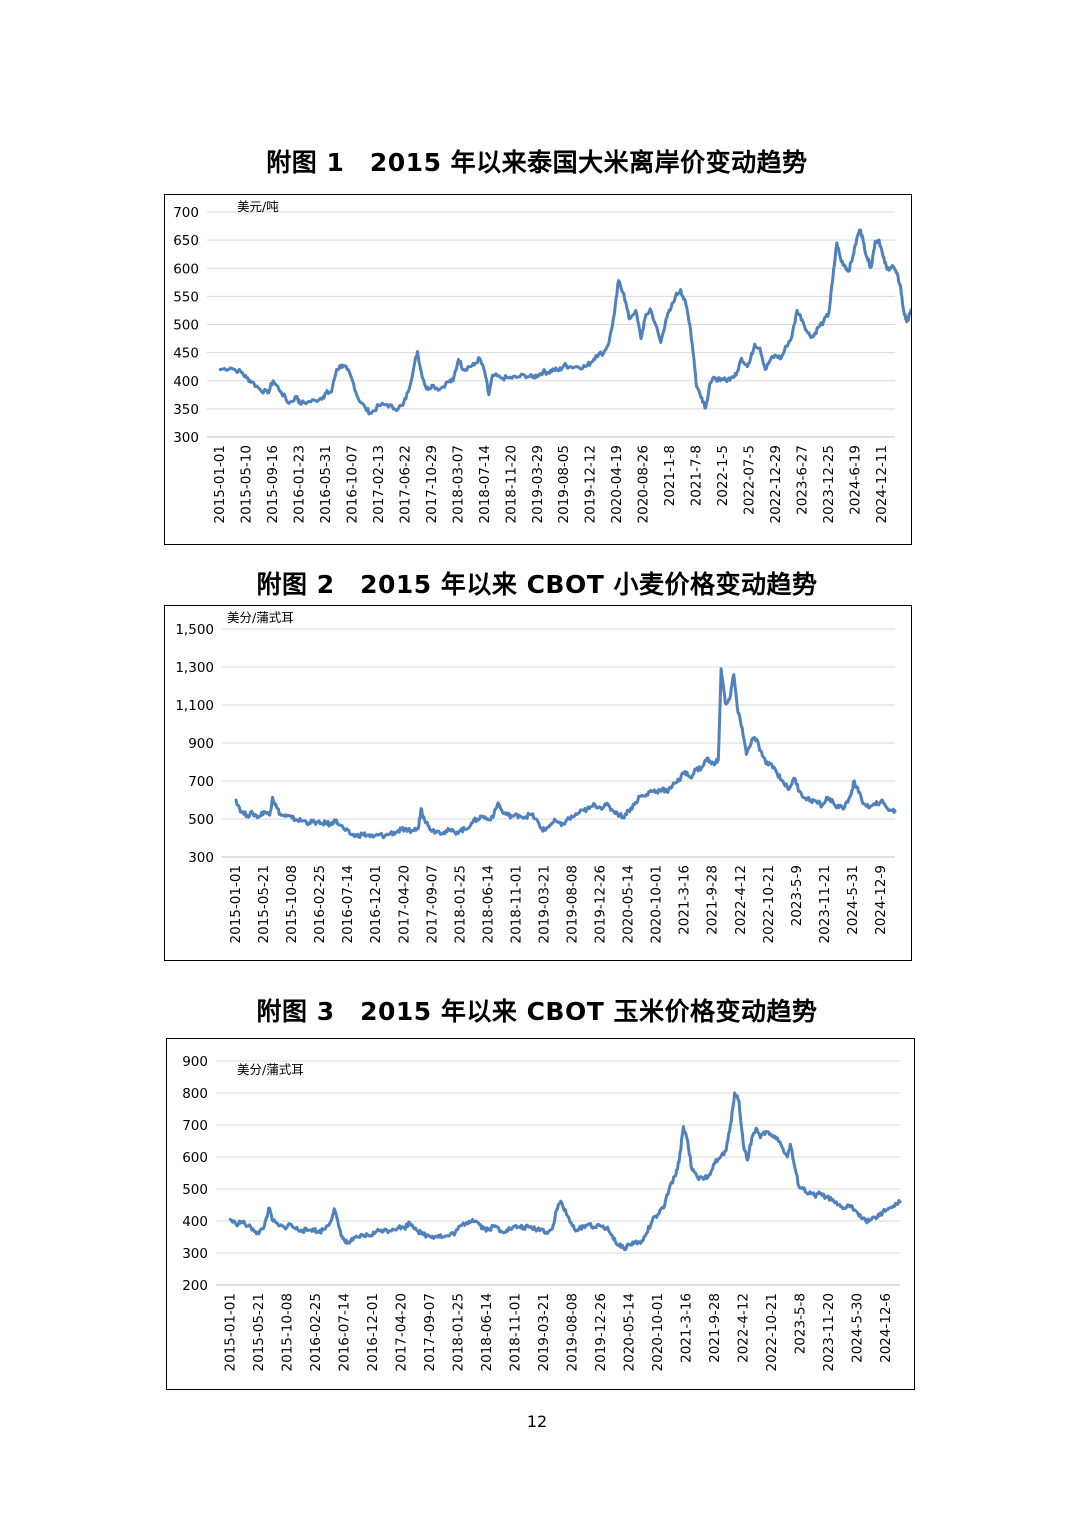 The height and width of the screenshot is (1520, 1074). Describe the element at coordinates (537, 1011) in the screenshot. I see `figure-3-title: 附图 3 2015 年以来 CBOT 玉米价格变动趋势` at that location.